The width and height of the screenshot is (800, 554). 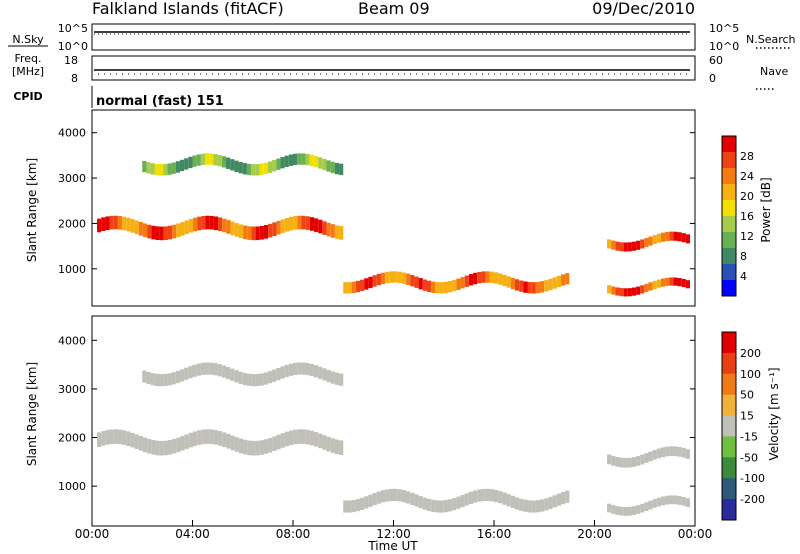 I want to click on power-ytick-label: 2000, so click(x=72, y=223).